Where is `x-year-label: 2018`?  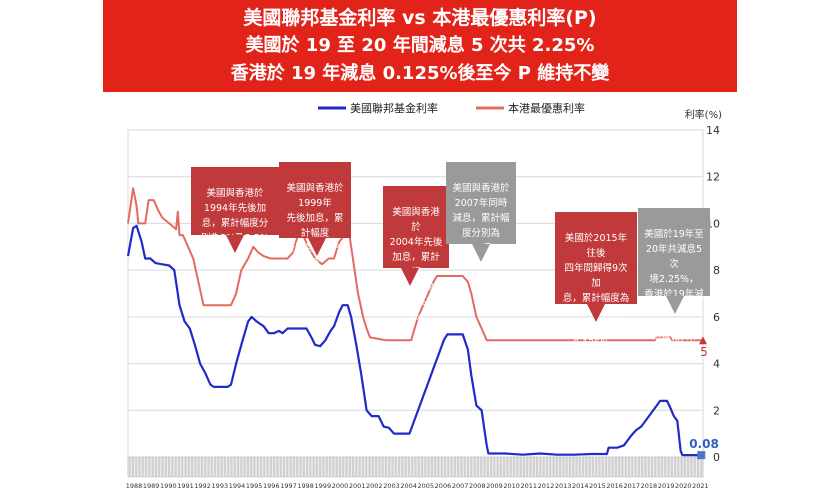 x-year-label: 2018 is located at coordinates (649, 486).